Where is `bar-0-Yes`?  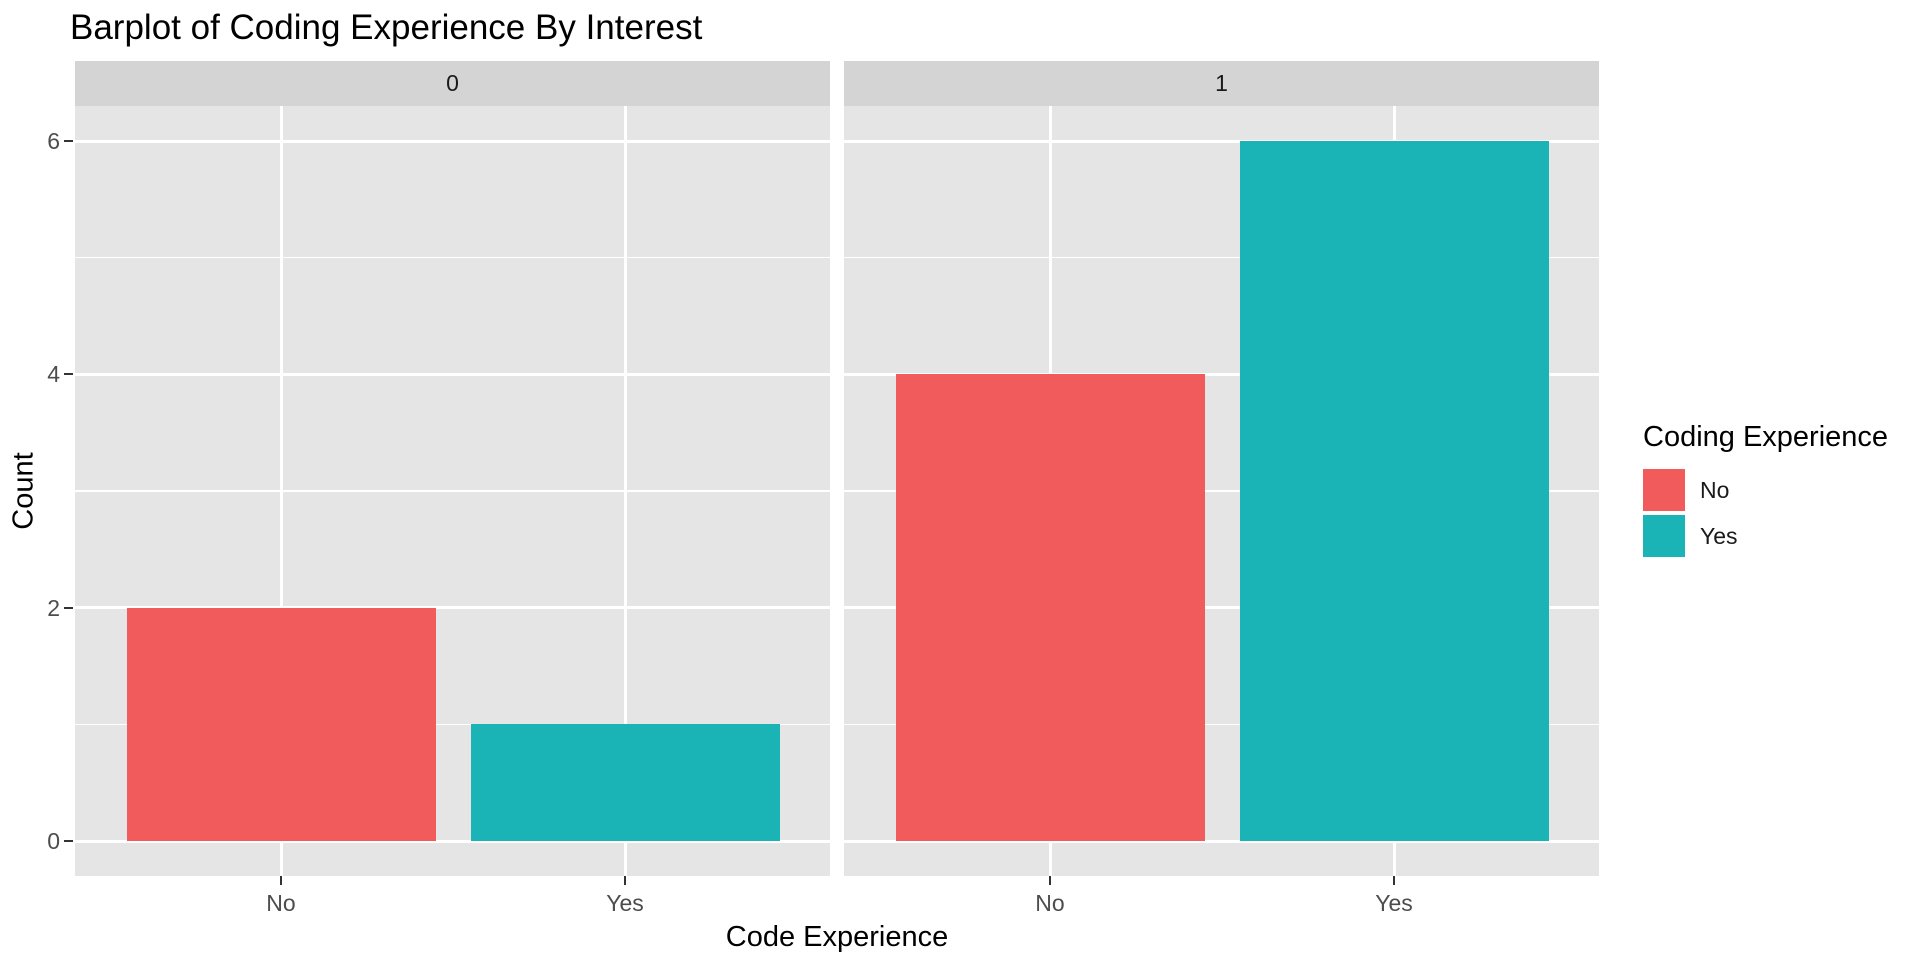 bar-0-Yes is located at coordinates (625, 782).